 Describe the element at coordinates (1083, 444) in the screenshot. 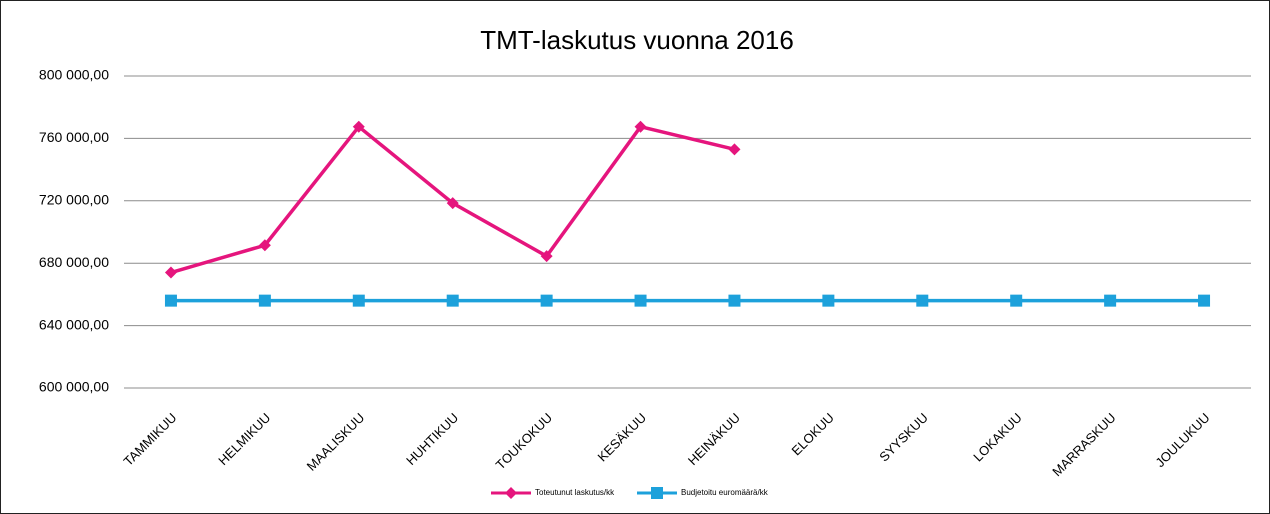

I see `x-tick-label: MARRASKUU` at that location.